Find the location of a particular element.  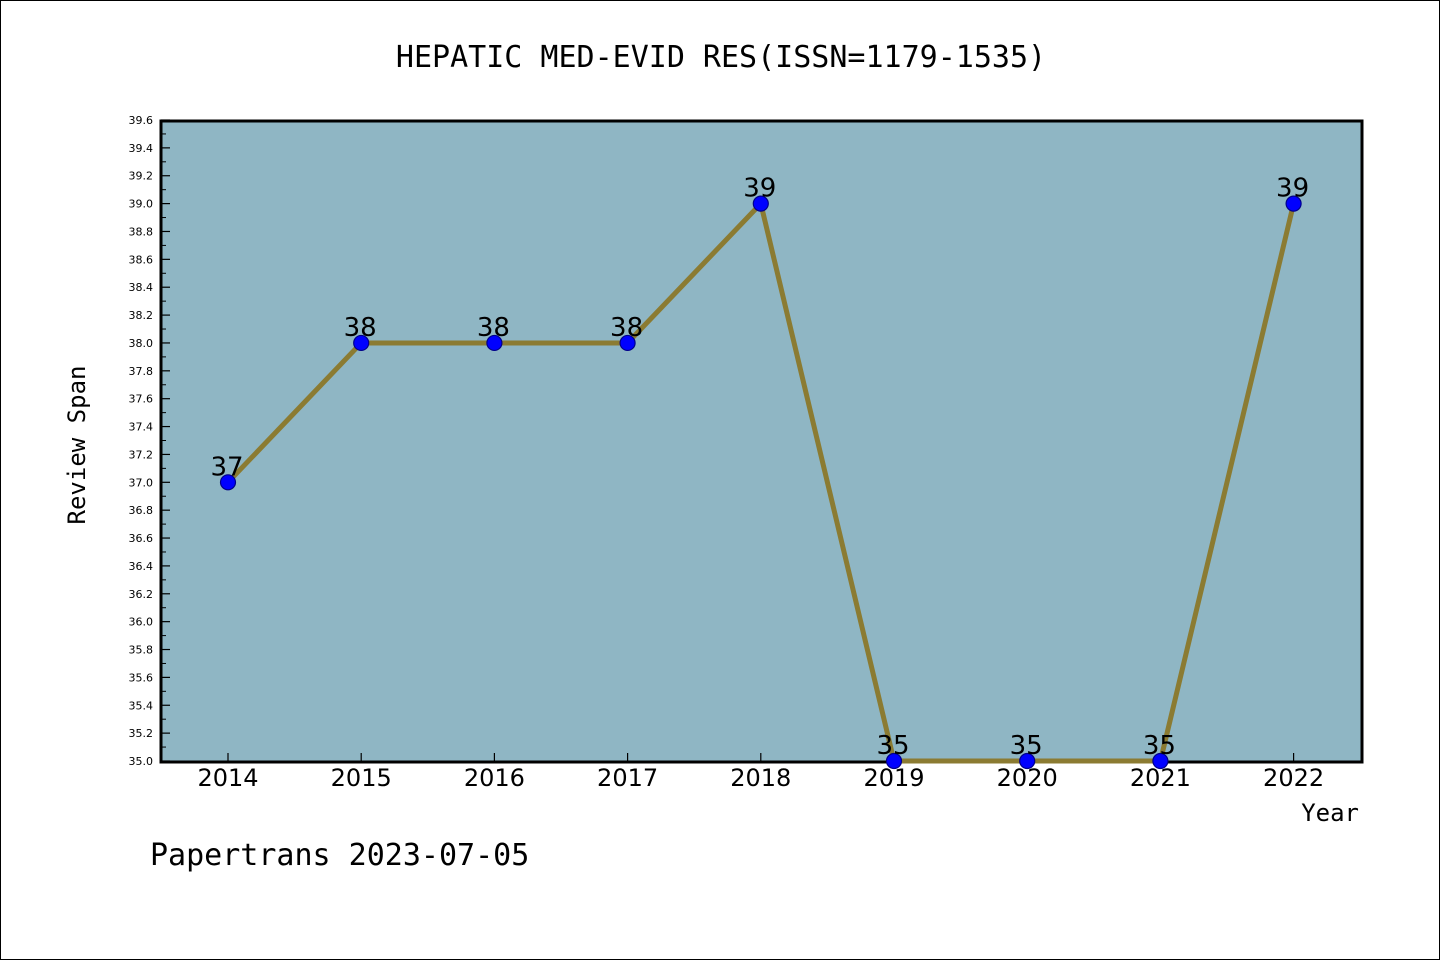

x-axis: 2014 2015 2016 2017 2018 2019 2020 2021 2022 is located at coordinates (760, 772).